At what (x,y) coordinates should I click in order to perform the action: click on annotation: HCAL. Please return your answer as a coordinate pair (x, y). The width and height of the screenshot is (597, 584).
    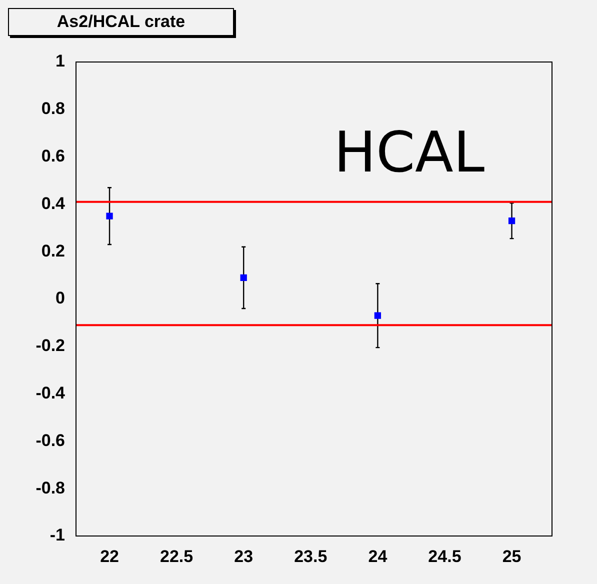
    Looking at the image, I should click on (409, 153).